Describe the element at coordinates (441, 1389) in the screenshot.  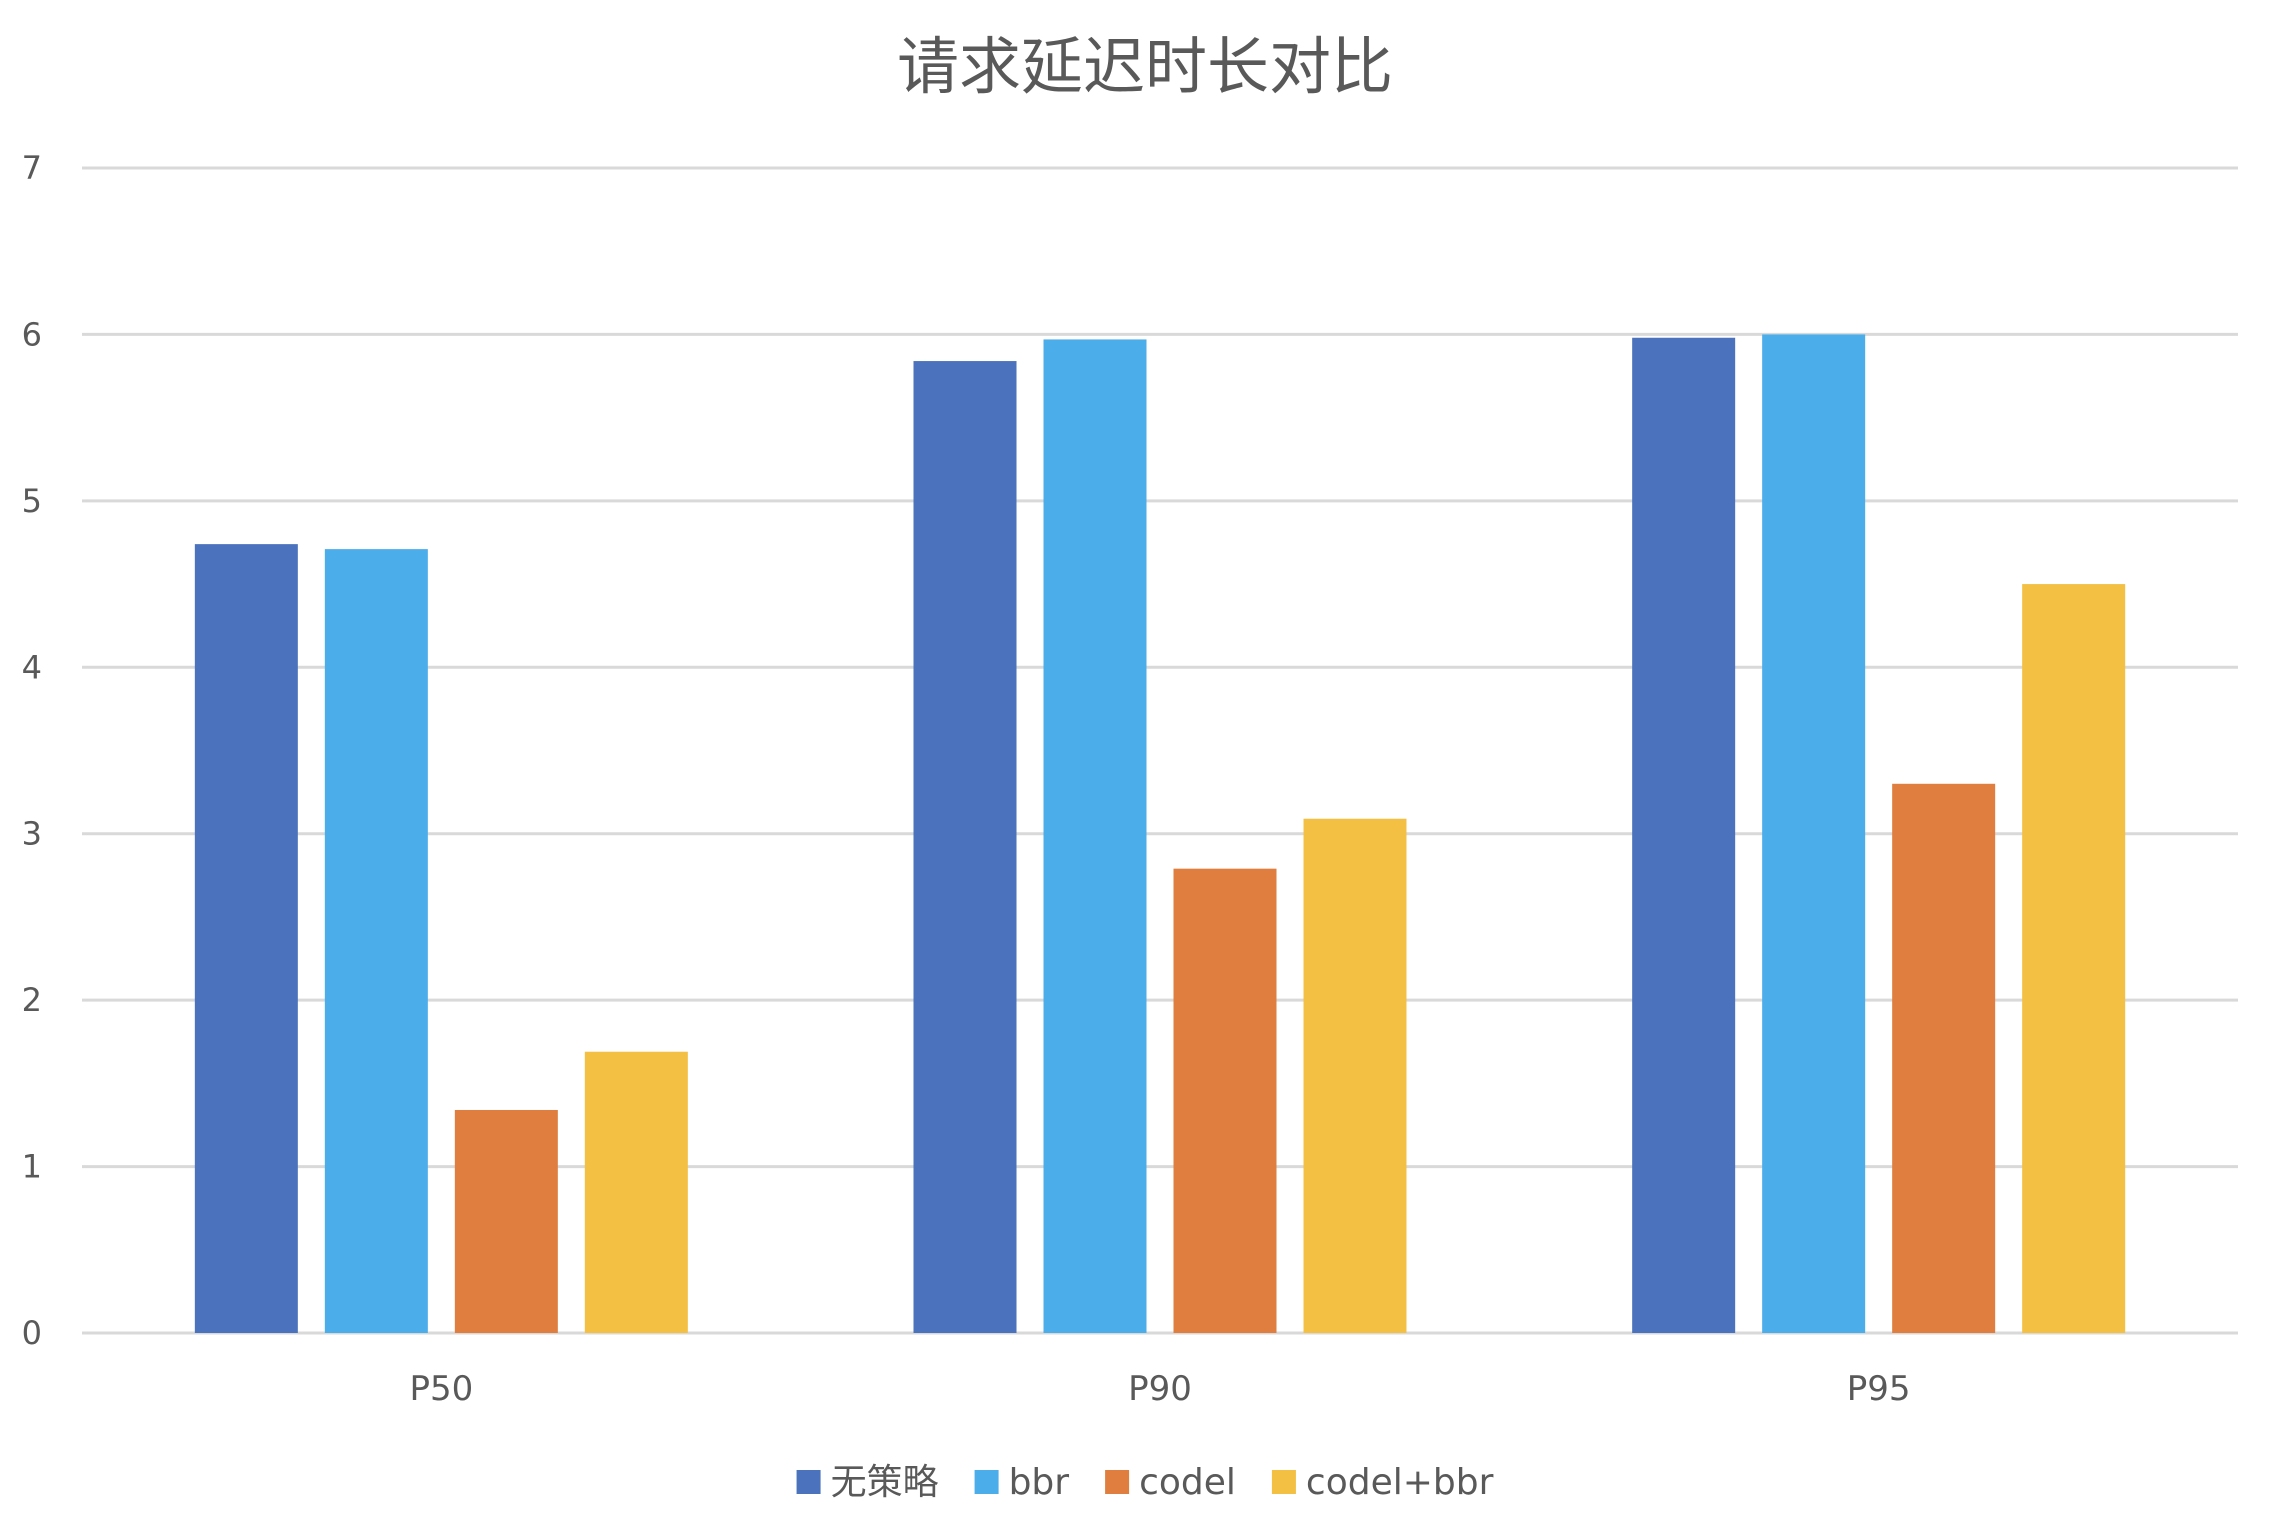
I see `x-tick-label: P50` at that location.